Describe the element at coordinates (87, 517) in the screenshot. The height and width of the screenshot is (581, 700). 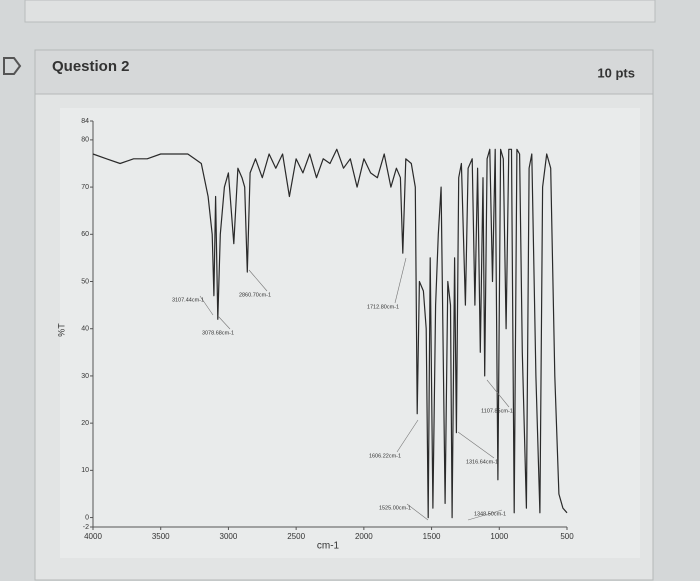
I see `y-tick-label: 0` at that location.